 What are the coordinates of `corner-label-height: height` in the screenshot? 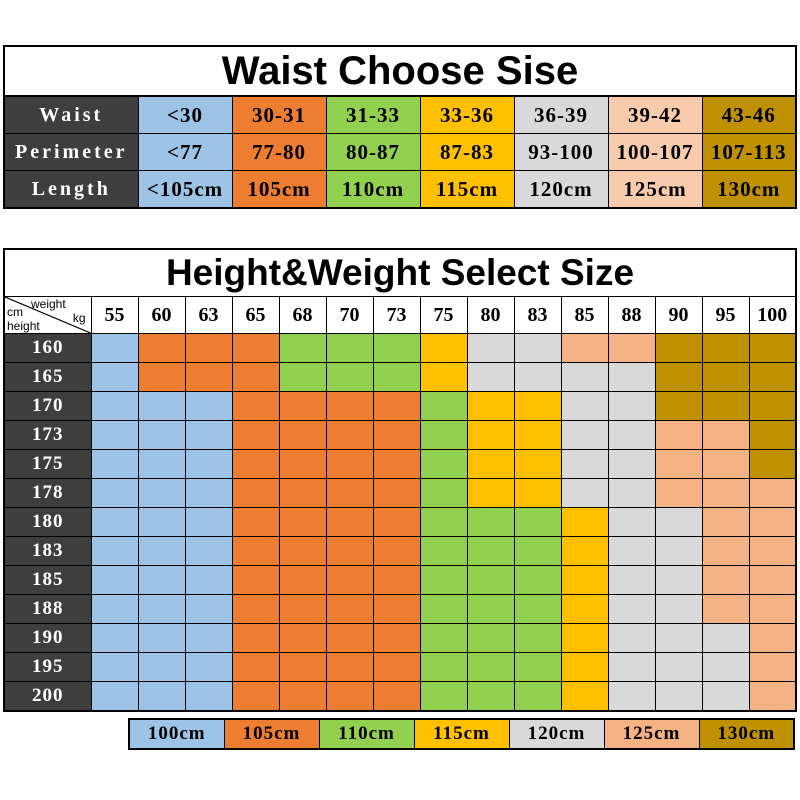 It's located at (23, 326).